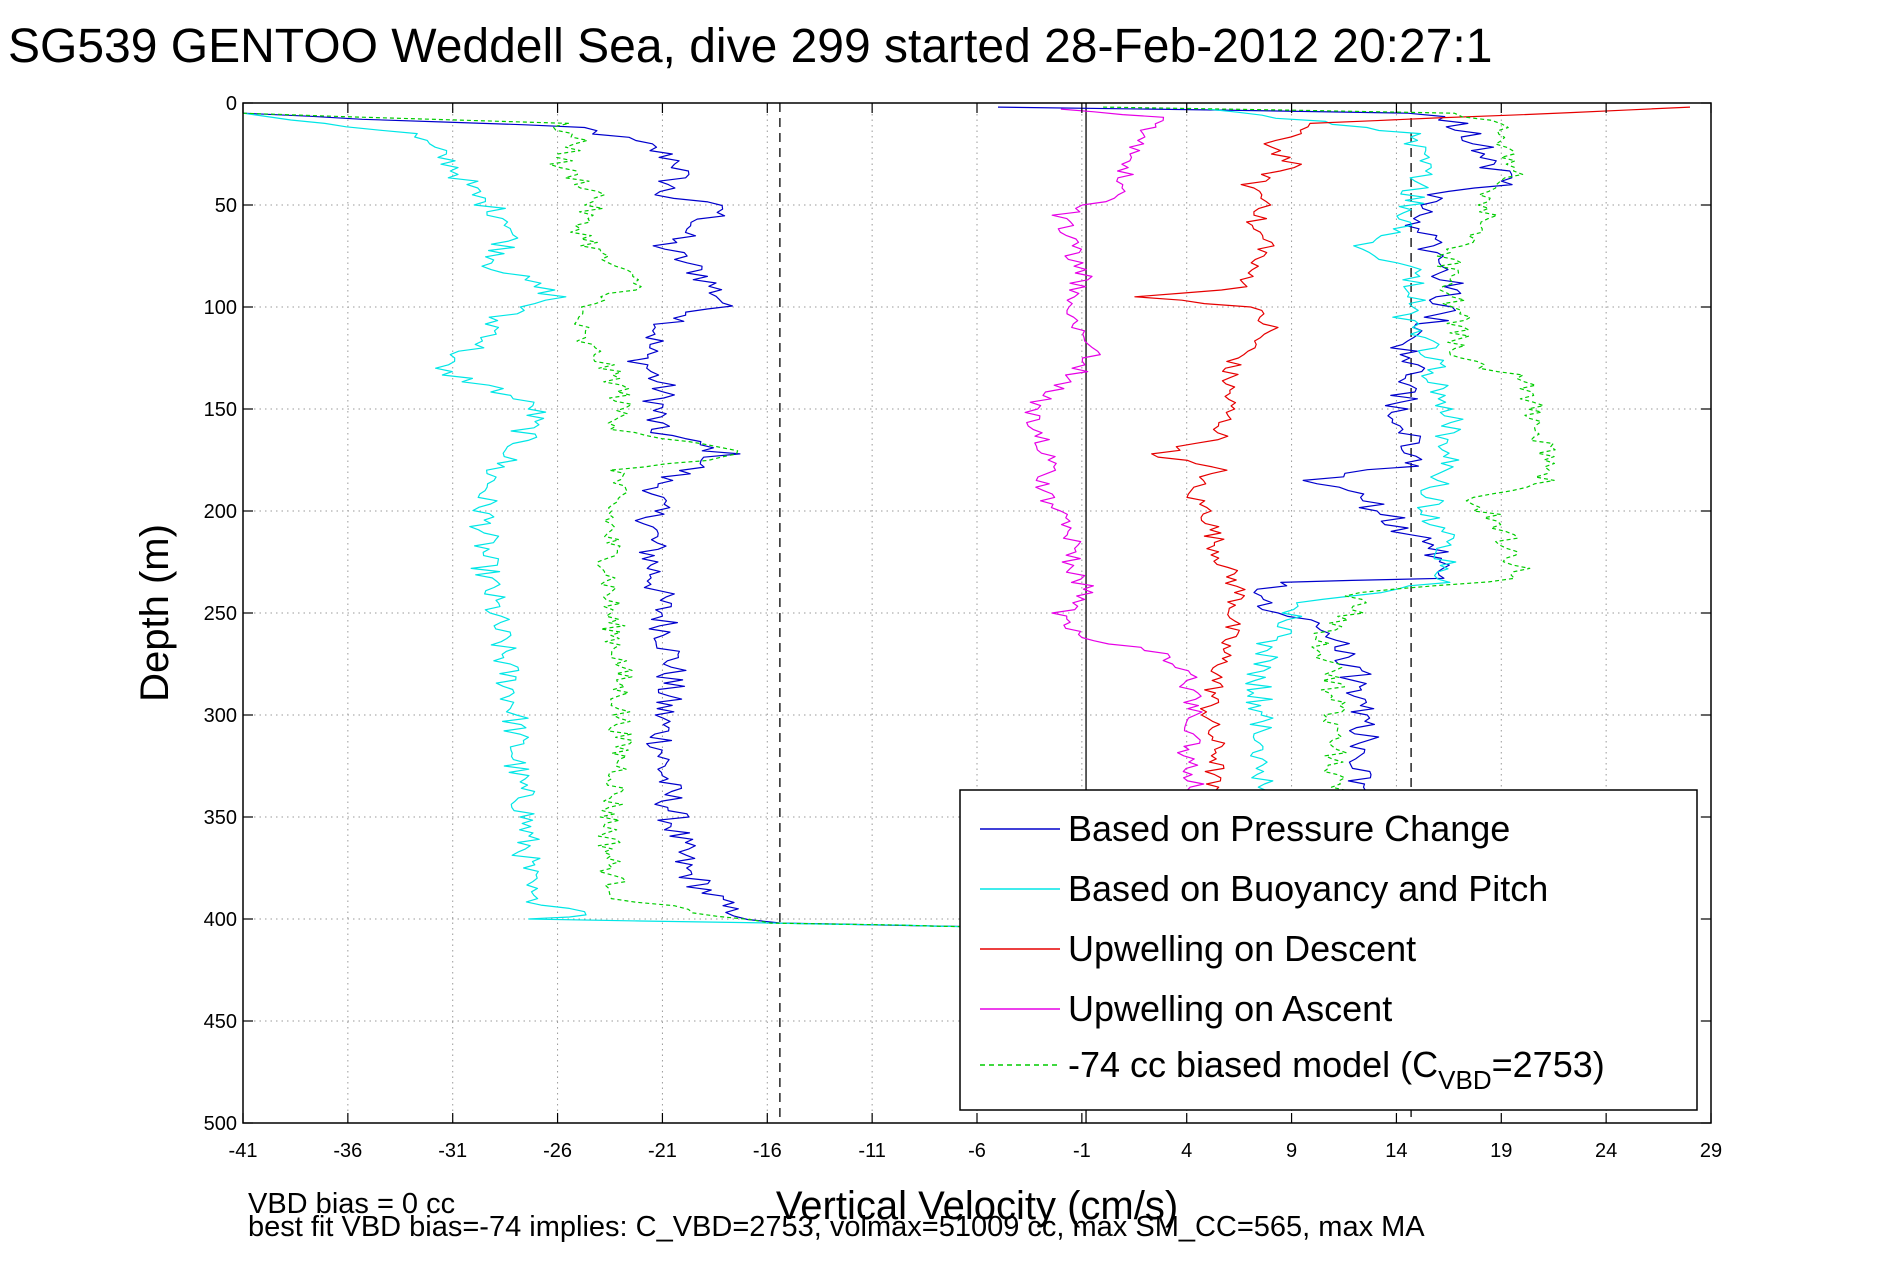 This screenshot has width=1891, height=1262. Describe the element at coordinates (243, 1151) in the screenshot. I see `x-tick-label: -41` at that location.